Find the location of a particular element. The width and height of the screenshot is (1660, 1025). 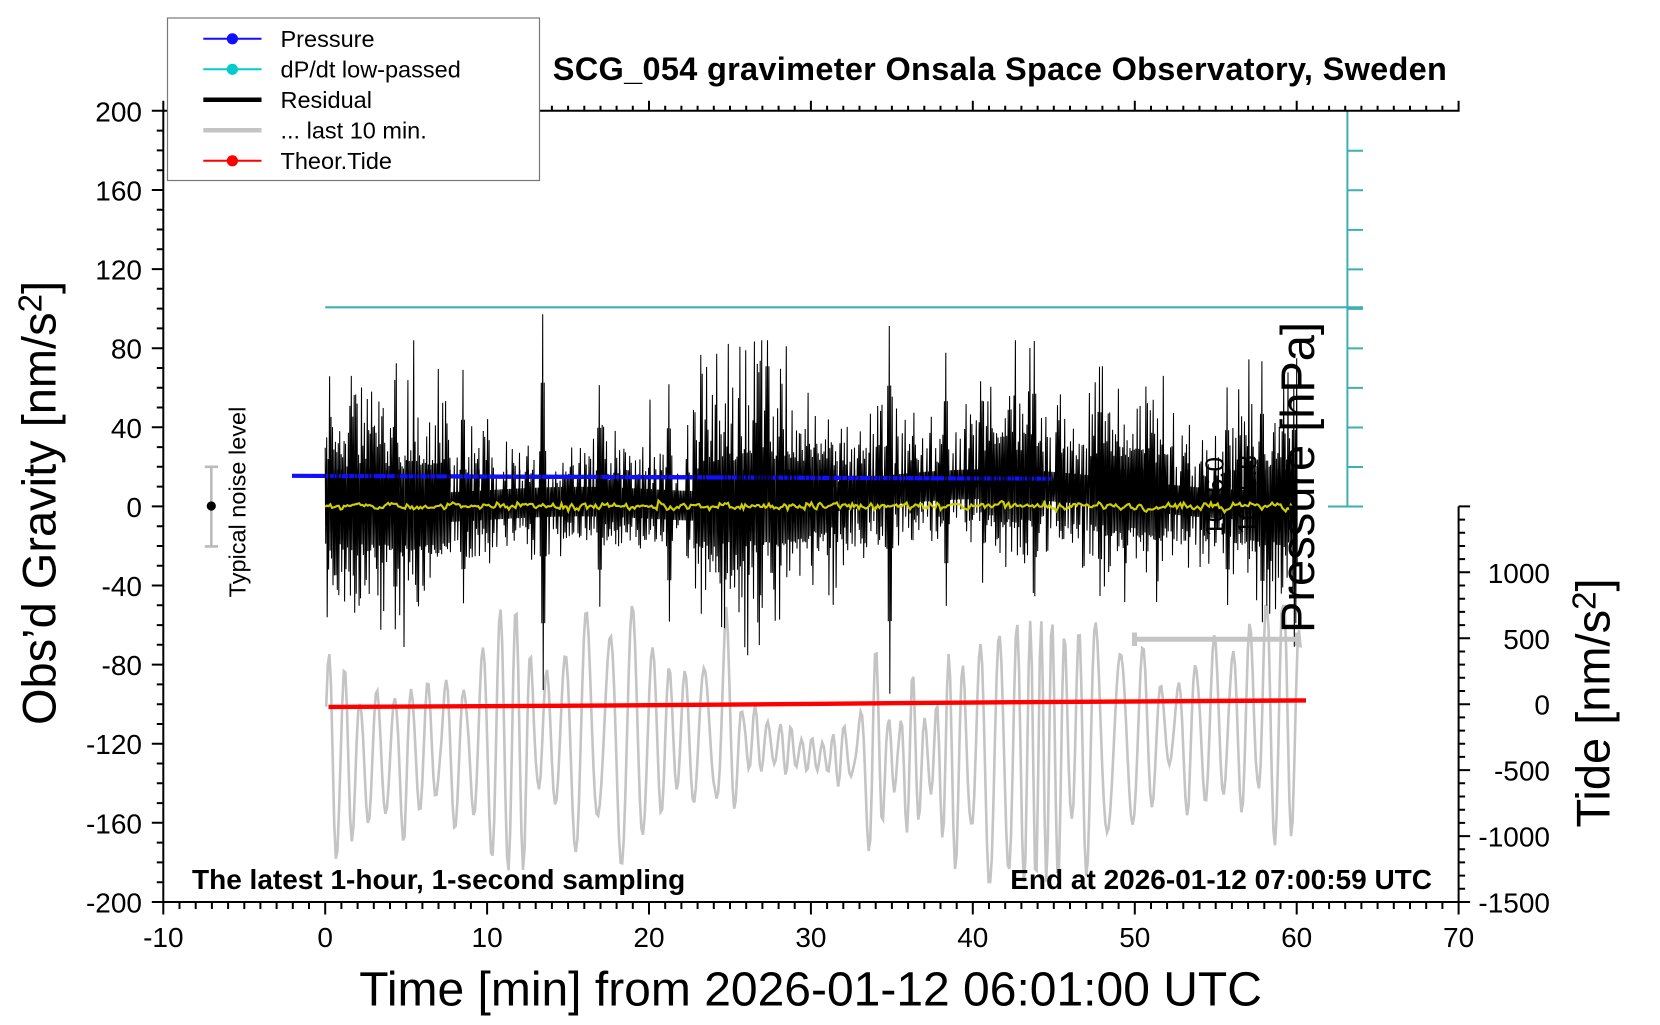

svg-text: Typical noise level is located at coordinates (238, 502).